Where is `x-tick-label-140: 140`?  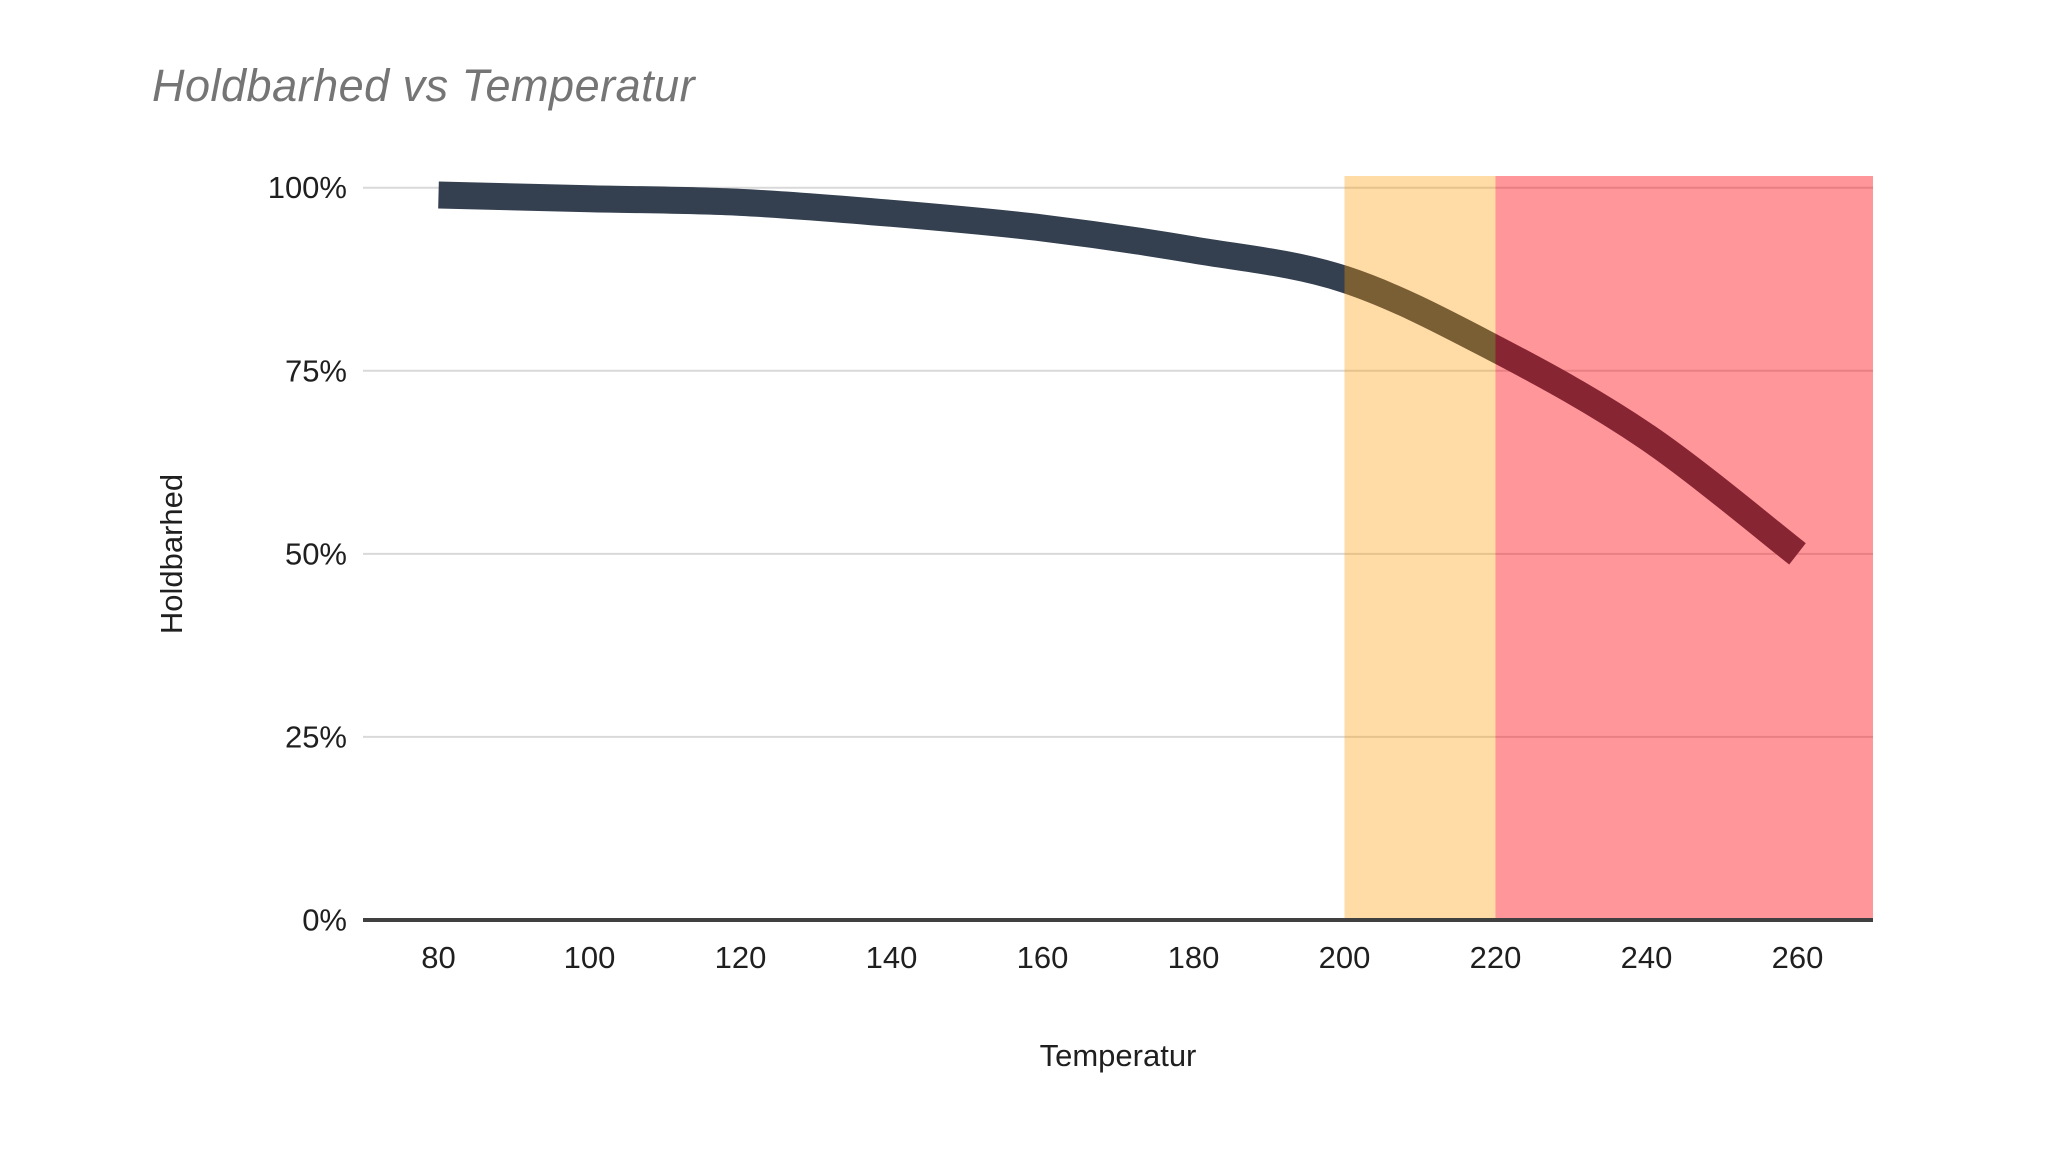 x-tick-label-140: 140 is located at coordinates (892, 957).